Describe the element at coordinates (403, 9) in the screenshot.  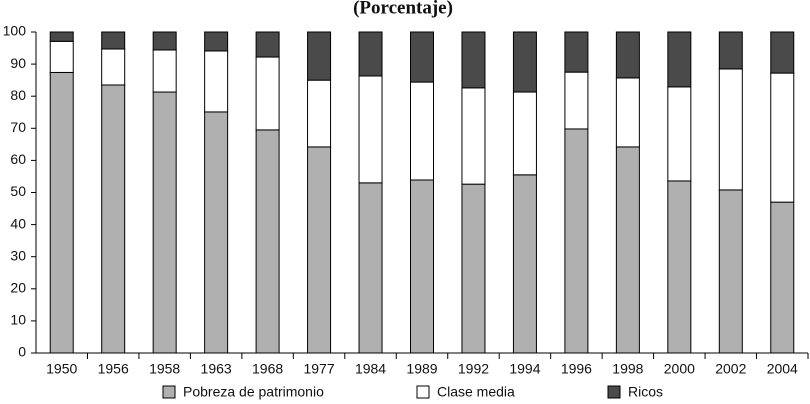
I see `chart-title: (Porcentaje)` at that location.